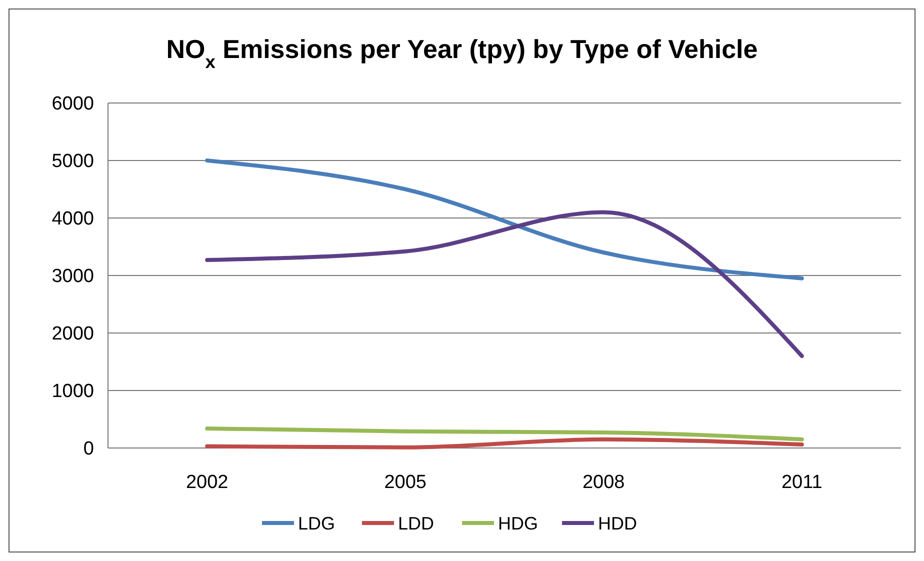 The height and width of the screenshot is (561, 924). Describe the element at coordinates (416, 523) in the screenshot. I see `legend-label: LDD` at that location.